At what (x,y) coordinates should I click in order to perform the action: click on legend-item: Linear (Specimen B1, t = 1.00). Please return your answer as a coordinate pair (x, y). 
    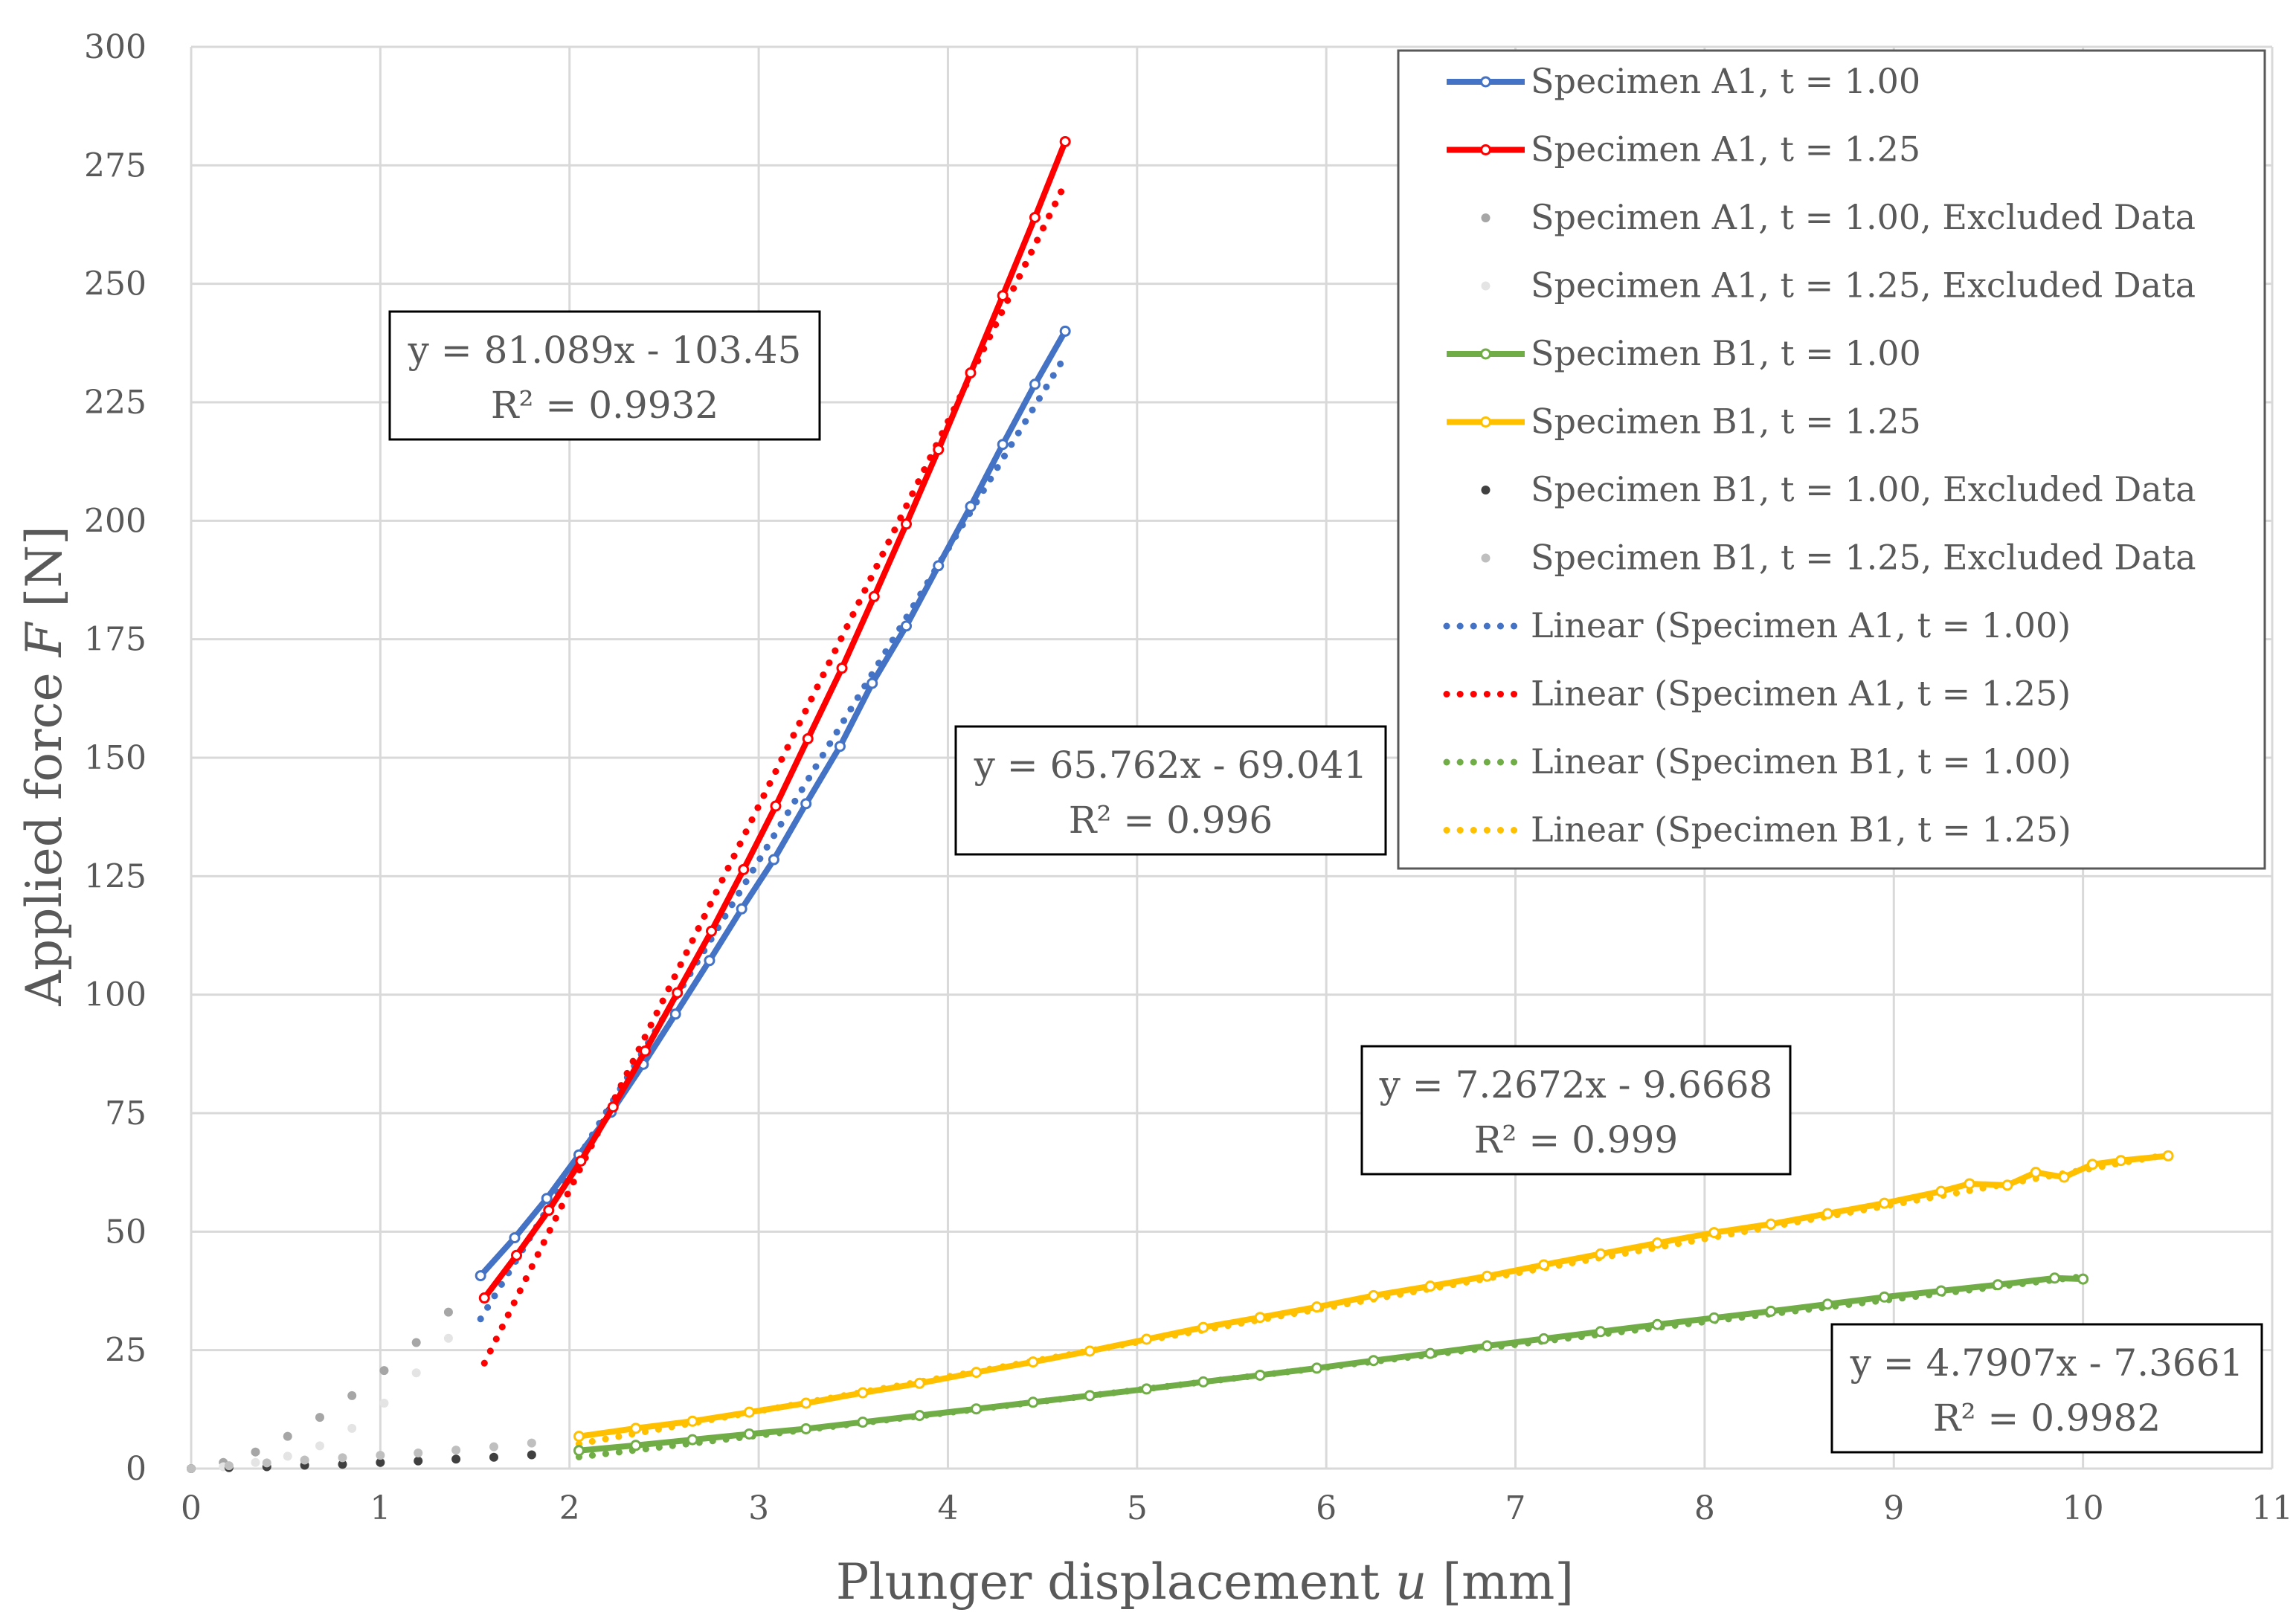
    Looking at the image, I should click on (1757, 761).